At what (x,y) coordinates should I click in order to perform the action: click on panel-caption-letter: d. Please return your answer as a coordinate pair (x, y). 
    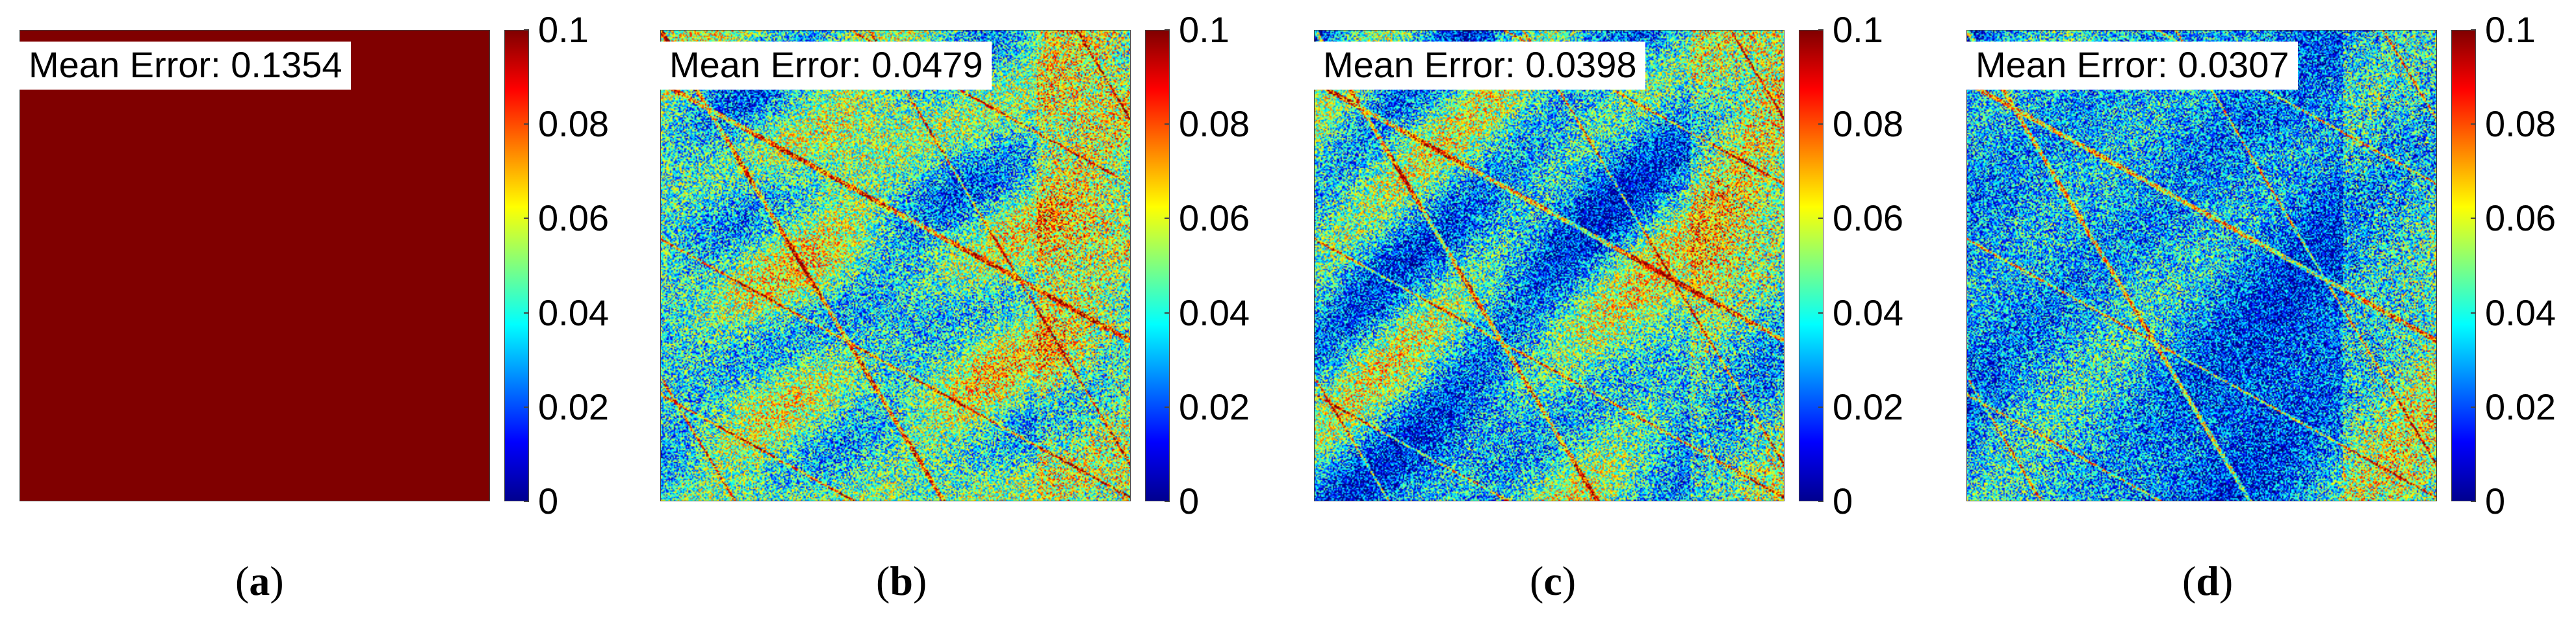
    Looking at the image, I should click on (2207, 581).